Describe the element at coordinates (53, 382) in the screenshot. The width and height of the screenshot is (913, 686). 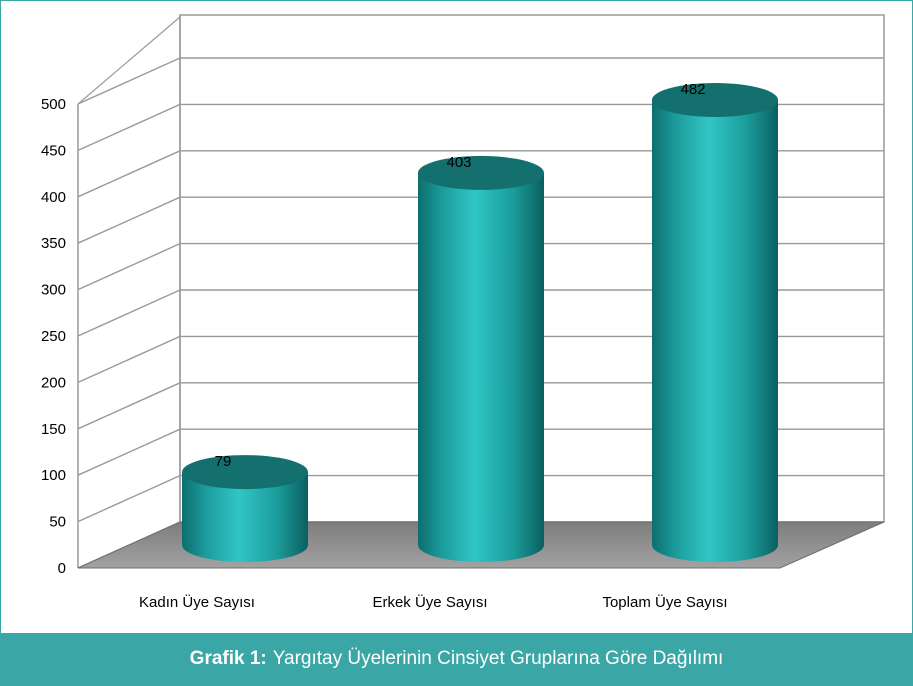
I see `y-tick-label: 200` at that location.